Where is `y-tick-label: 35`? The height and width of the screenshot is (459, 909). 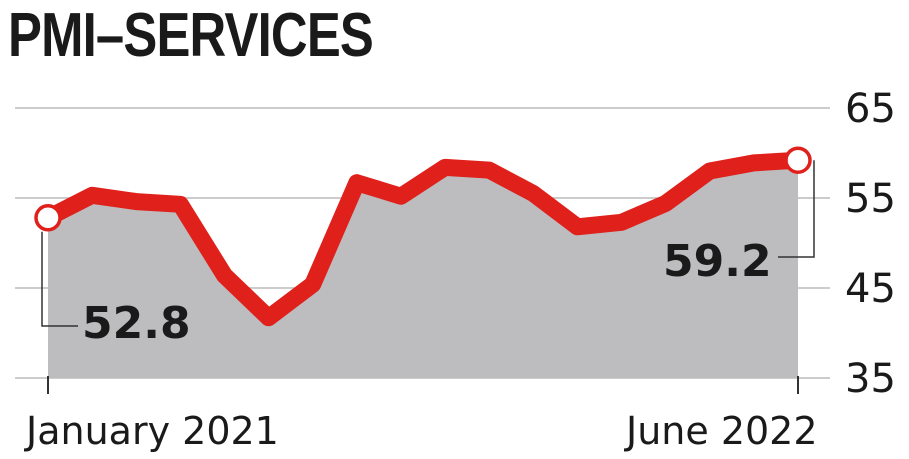 y-tick-label: 35 is located at coordinates (870, 379).